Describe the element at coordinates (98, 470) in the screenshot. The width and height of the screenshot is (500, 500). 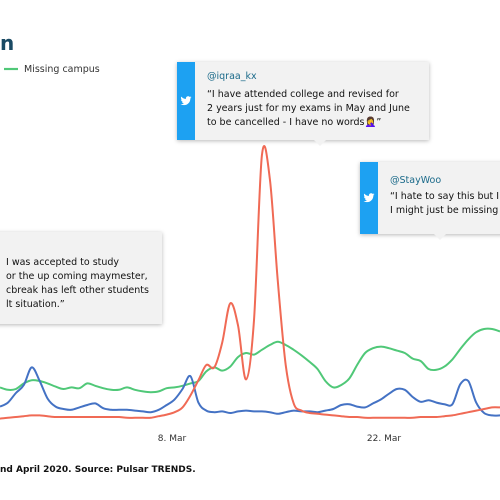
I see `source-note: nd April 2020. Source: Pulsar TRENDS.` at that location.